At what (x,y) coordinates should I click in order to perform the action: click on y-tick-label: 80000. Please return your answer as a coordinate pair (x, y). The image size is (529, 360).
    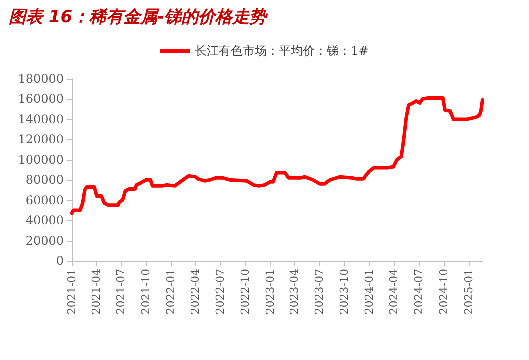
    Looking at the image, I should click on (45, 180).